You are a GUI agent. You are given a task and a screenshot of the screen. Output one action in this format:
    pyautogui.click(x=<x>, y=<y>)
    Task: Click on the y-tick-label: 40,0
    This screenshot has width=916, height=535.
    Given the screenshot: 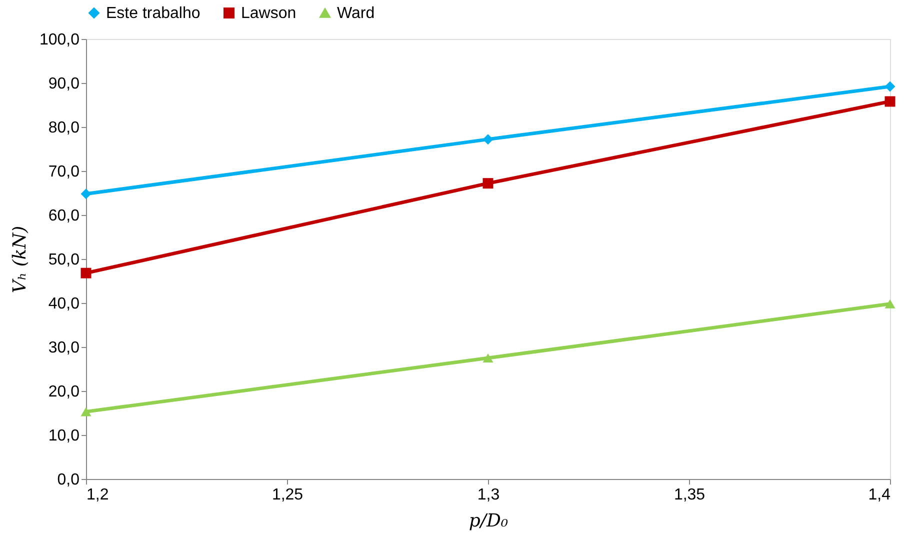 What is the action you would take?
    pyautogui.click(x=64, y=304)
    